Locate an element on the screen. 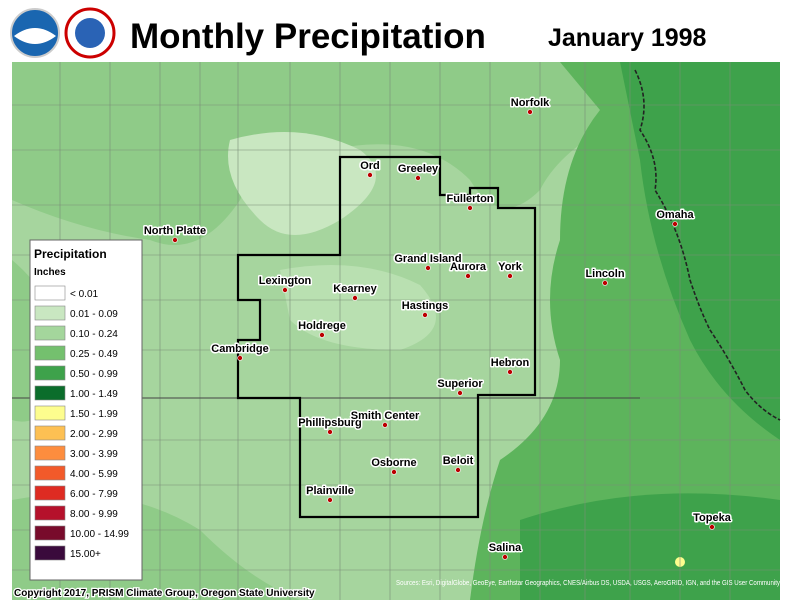 The height and width of the screenshot is (612, 792). legend-label: 6.00 - 7.99 is located at coordinates (94, 494).